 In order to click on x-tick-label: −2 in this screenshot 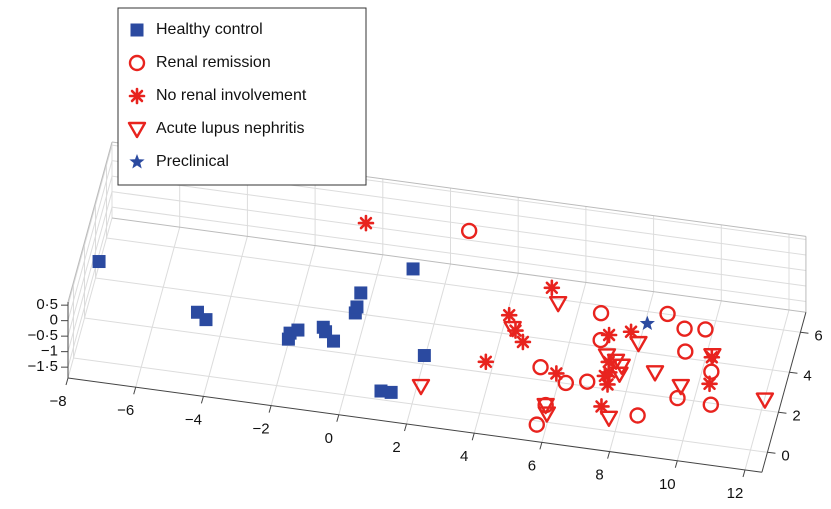, I will do `click(261, 429)`.